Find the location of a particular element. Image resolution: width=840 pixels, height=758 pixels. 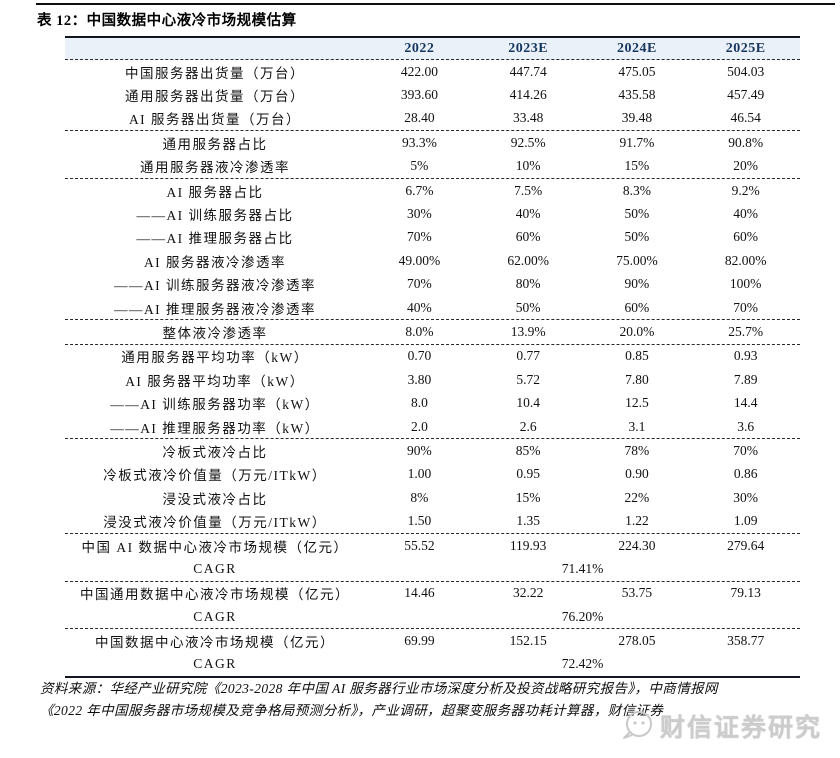

row-value: 8.0 is located at coordinates (419, 403).